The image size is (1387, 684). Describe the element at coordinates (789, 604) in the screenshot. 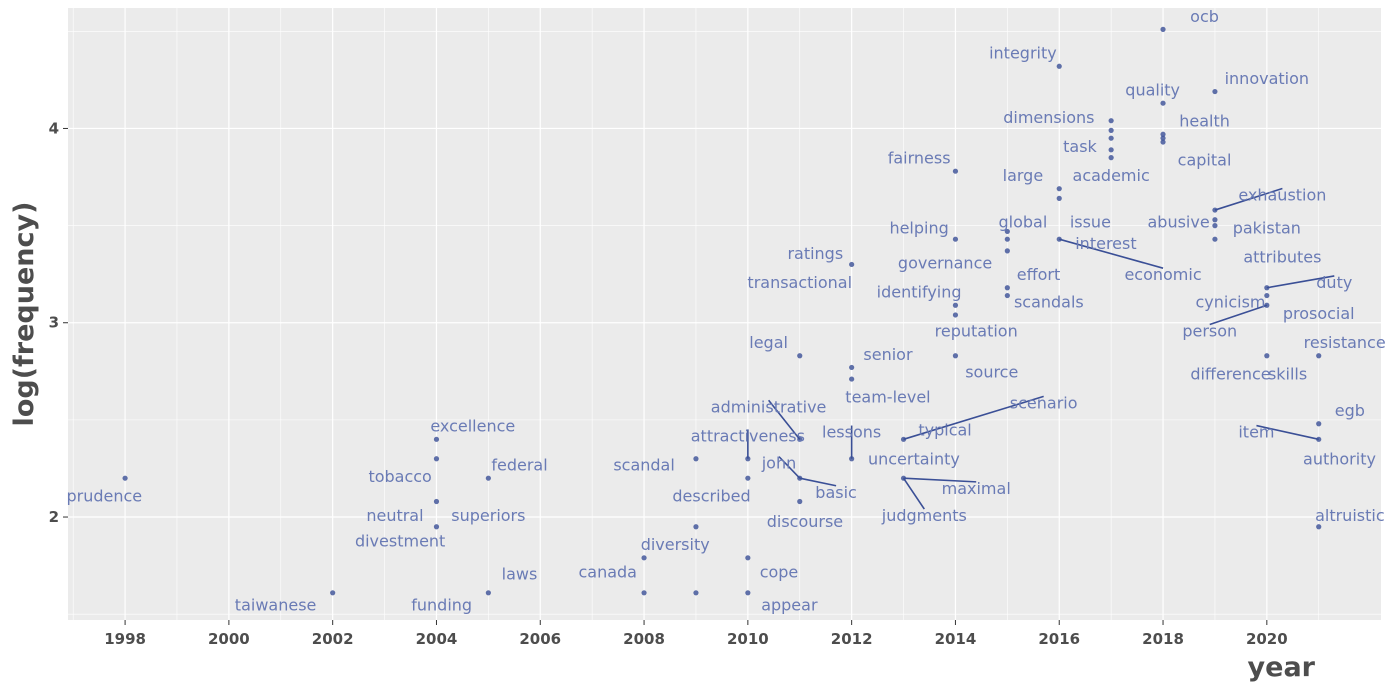

I see `word-label: appear` at that location.